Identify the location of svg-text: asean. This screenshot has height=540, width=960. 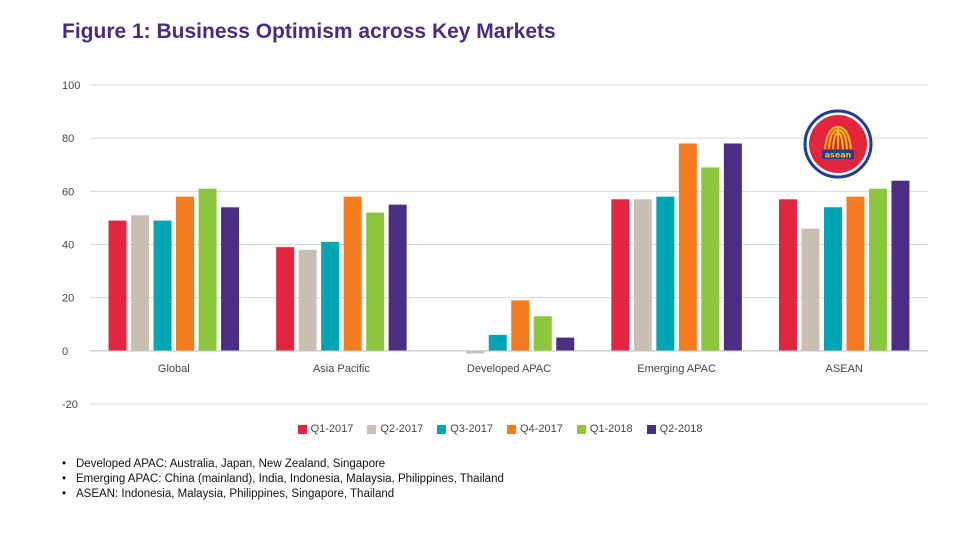
(838, 155).